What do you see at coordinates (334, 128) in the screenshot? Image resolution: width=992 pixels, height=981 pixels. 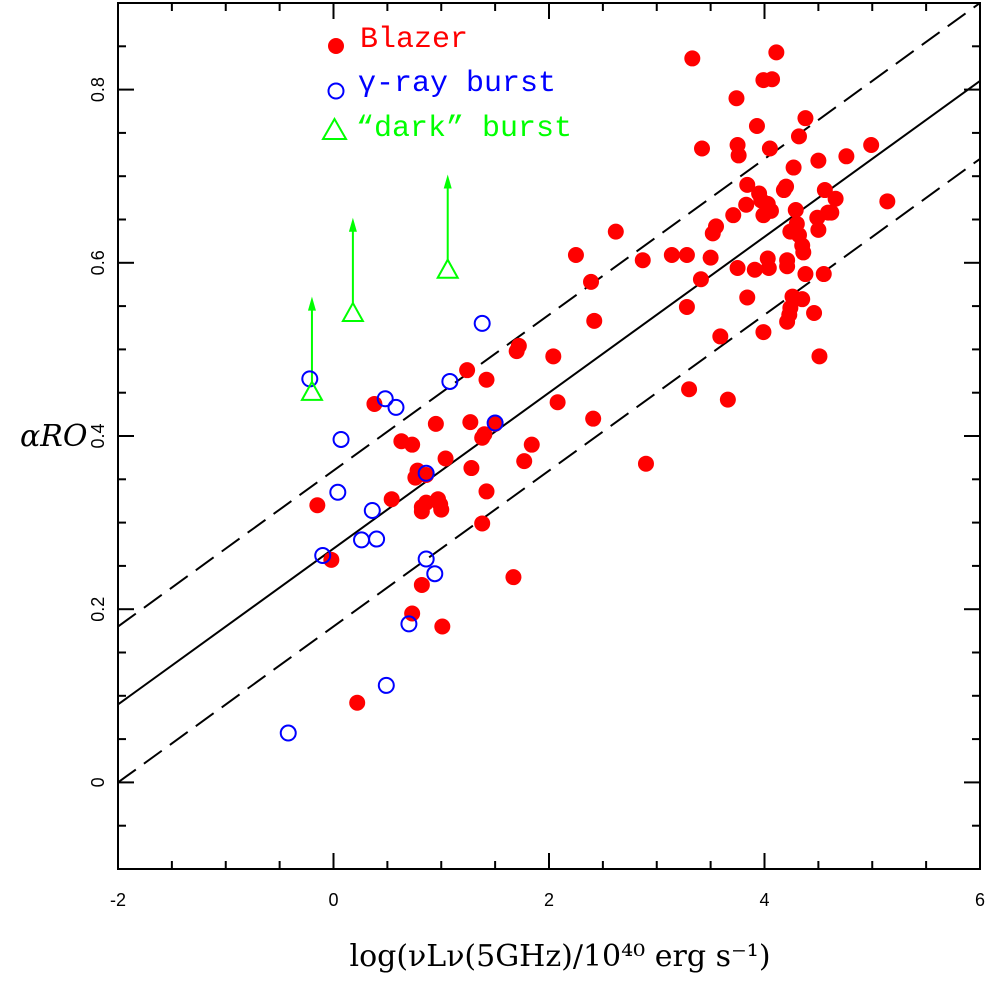 I see `legend-marker-dark` at bounding box center [334, 128].